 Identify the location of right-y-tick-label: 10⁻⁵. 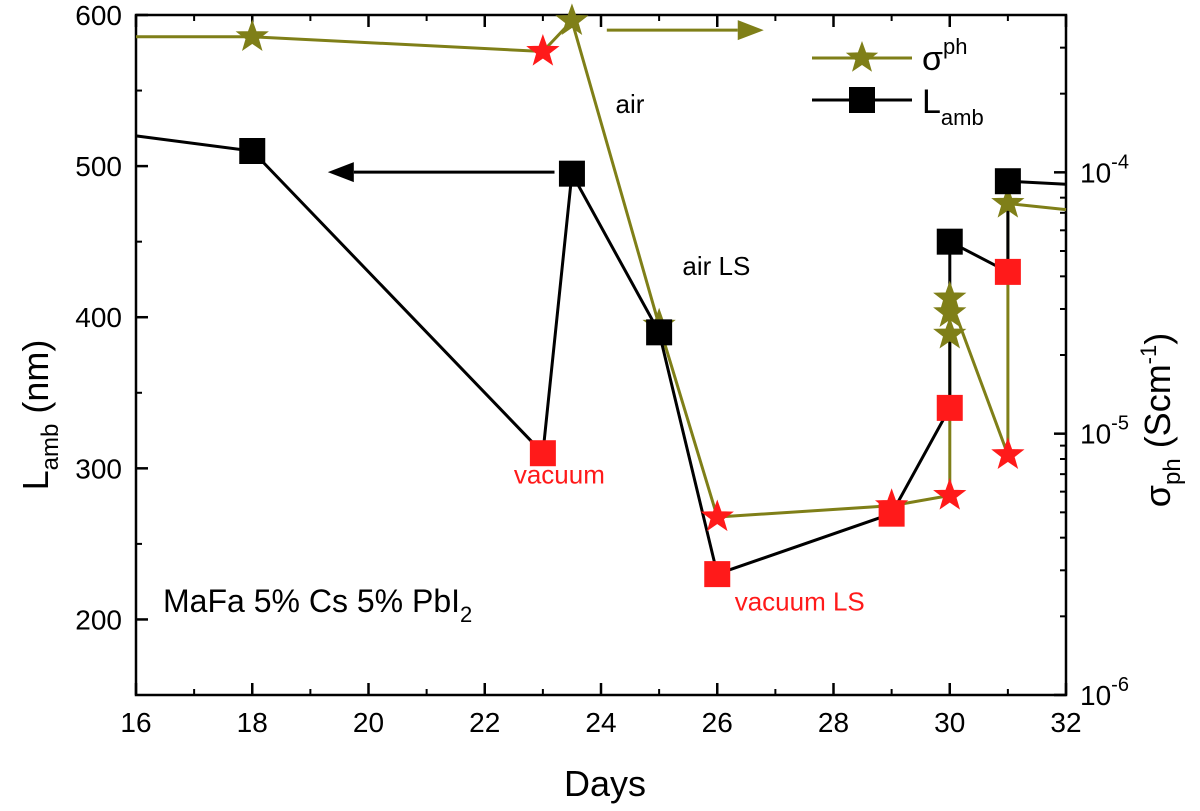
(1104, 431).